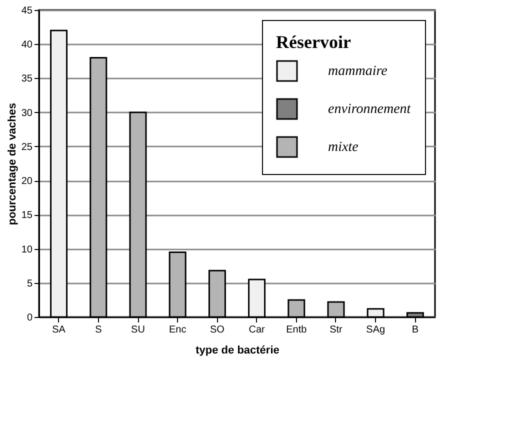 This screenshot has height=436, width=520. Describe the element at coordinates (343, 147) in the screenshot. I see `legend-label: mixte` at that location.